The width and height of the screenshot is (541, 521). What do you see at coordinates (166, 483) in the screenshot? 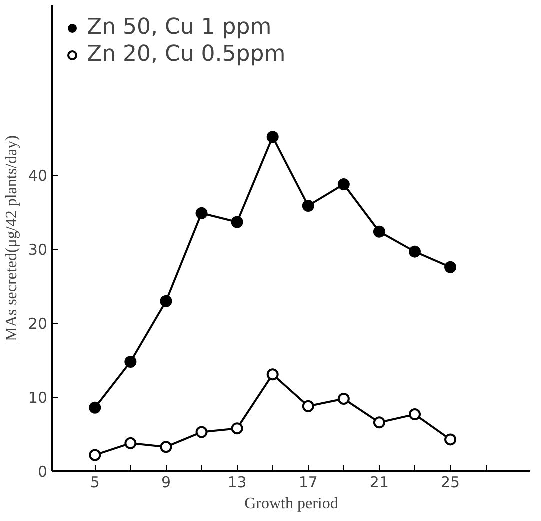
I see `x-tick-label: 9` at bounding box center [166, 483].